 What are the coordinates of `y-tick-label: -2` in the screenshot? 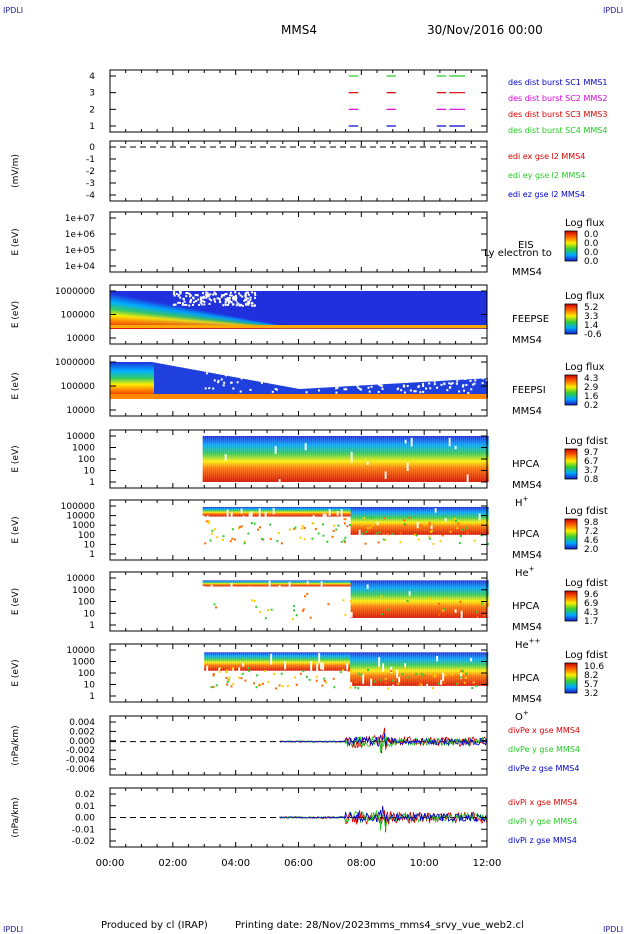 It's located at (90, 172).